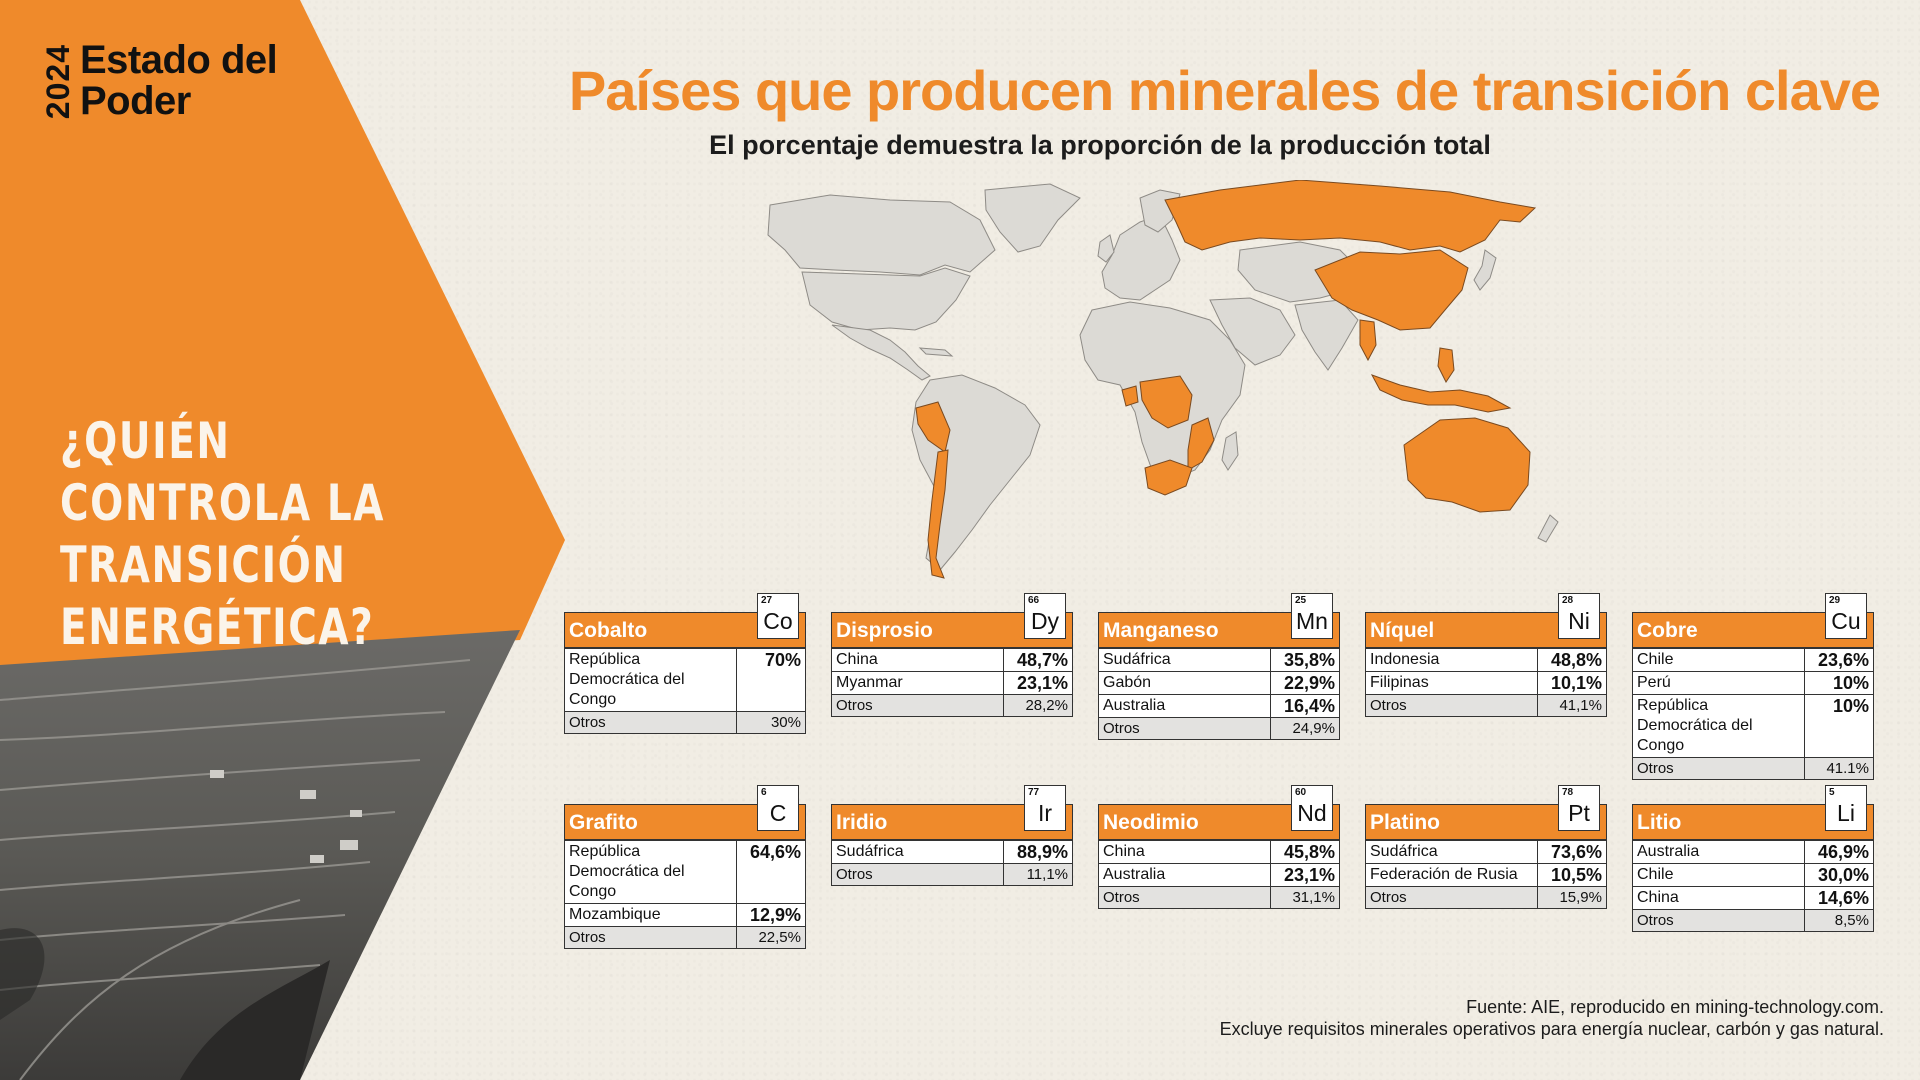 The image size is (1920, 1080). Describe the element at coordinates (1486, 682) in the screenshot. I see `producer-table: Indonesia 48,8% Filipinas 10,1% Otros 41,1%` at that location.